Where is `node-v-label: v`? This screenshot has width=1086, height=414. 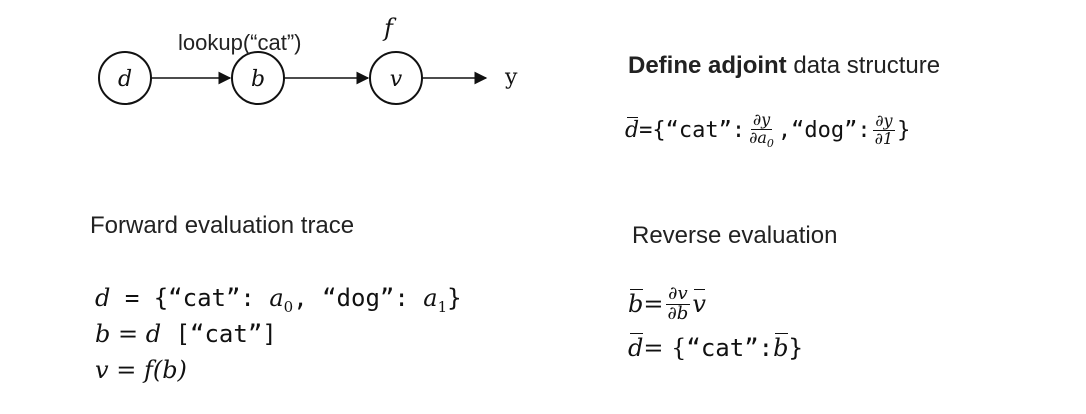
node-v-label: v is located at coordinates (396, 79).